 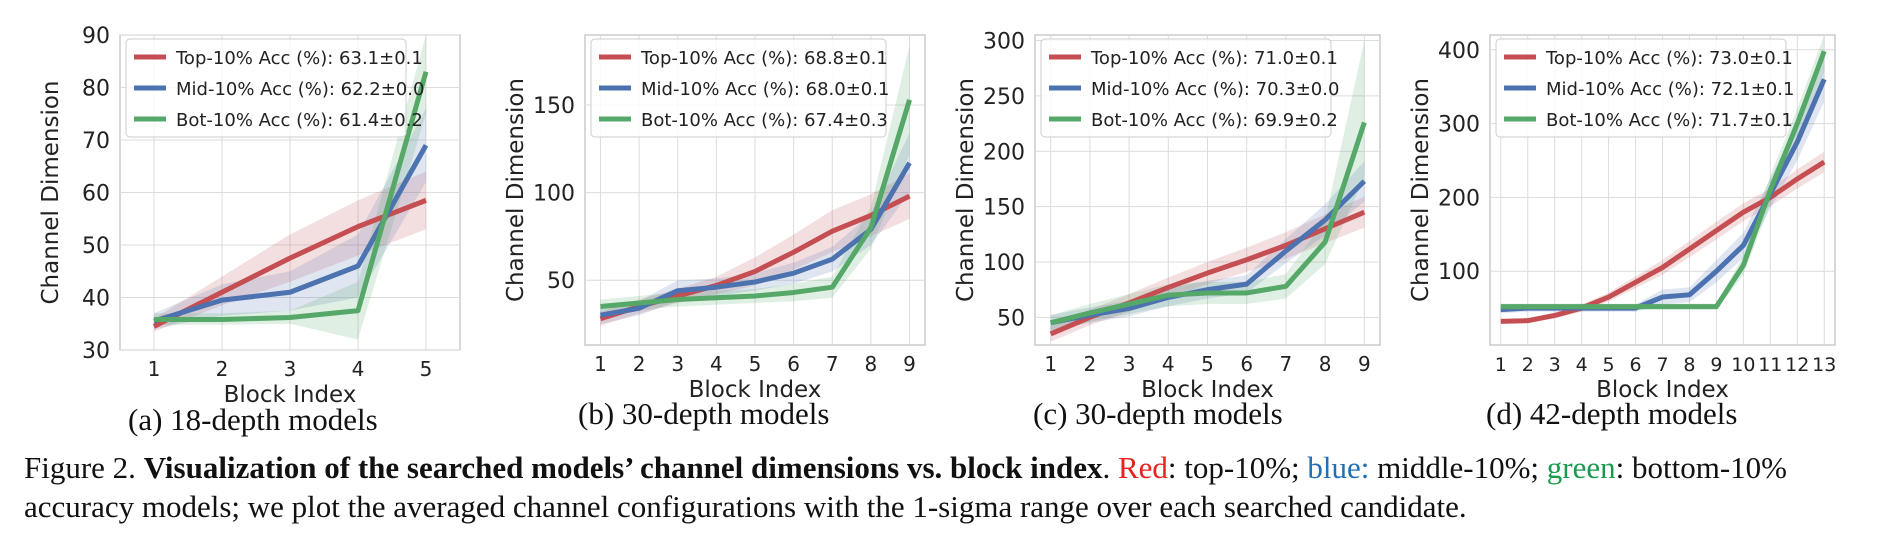 What do you see at coordinates (96, 299) in the screenshot?
I see `y-tick-label: 40` at bounding box center [96, 299].